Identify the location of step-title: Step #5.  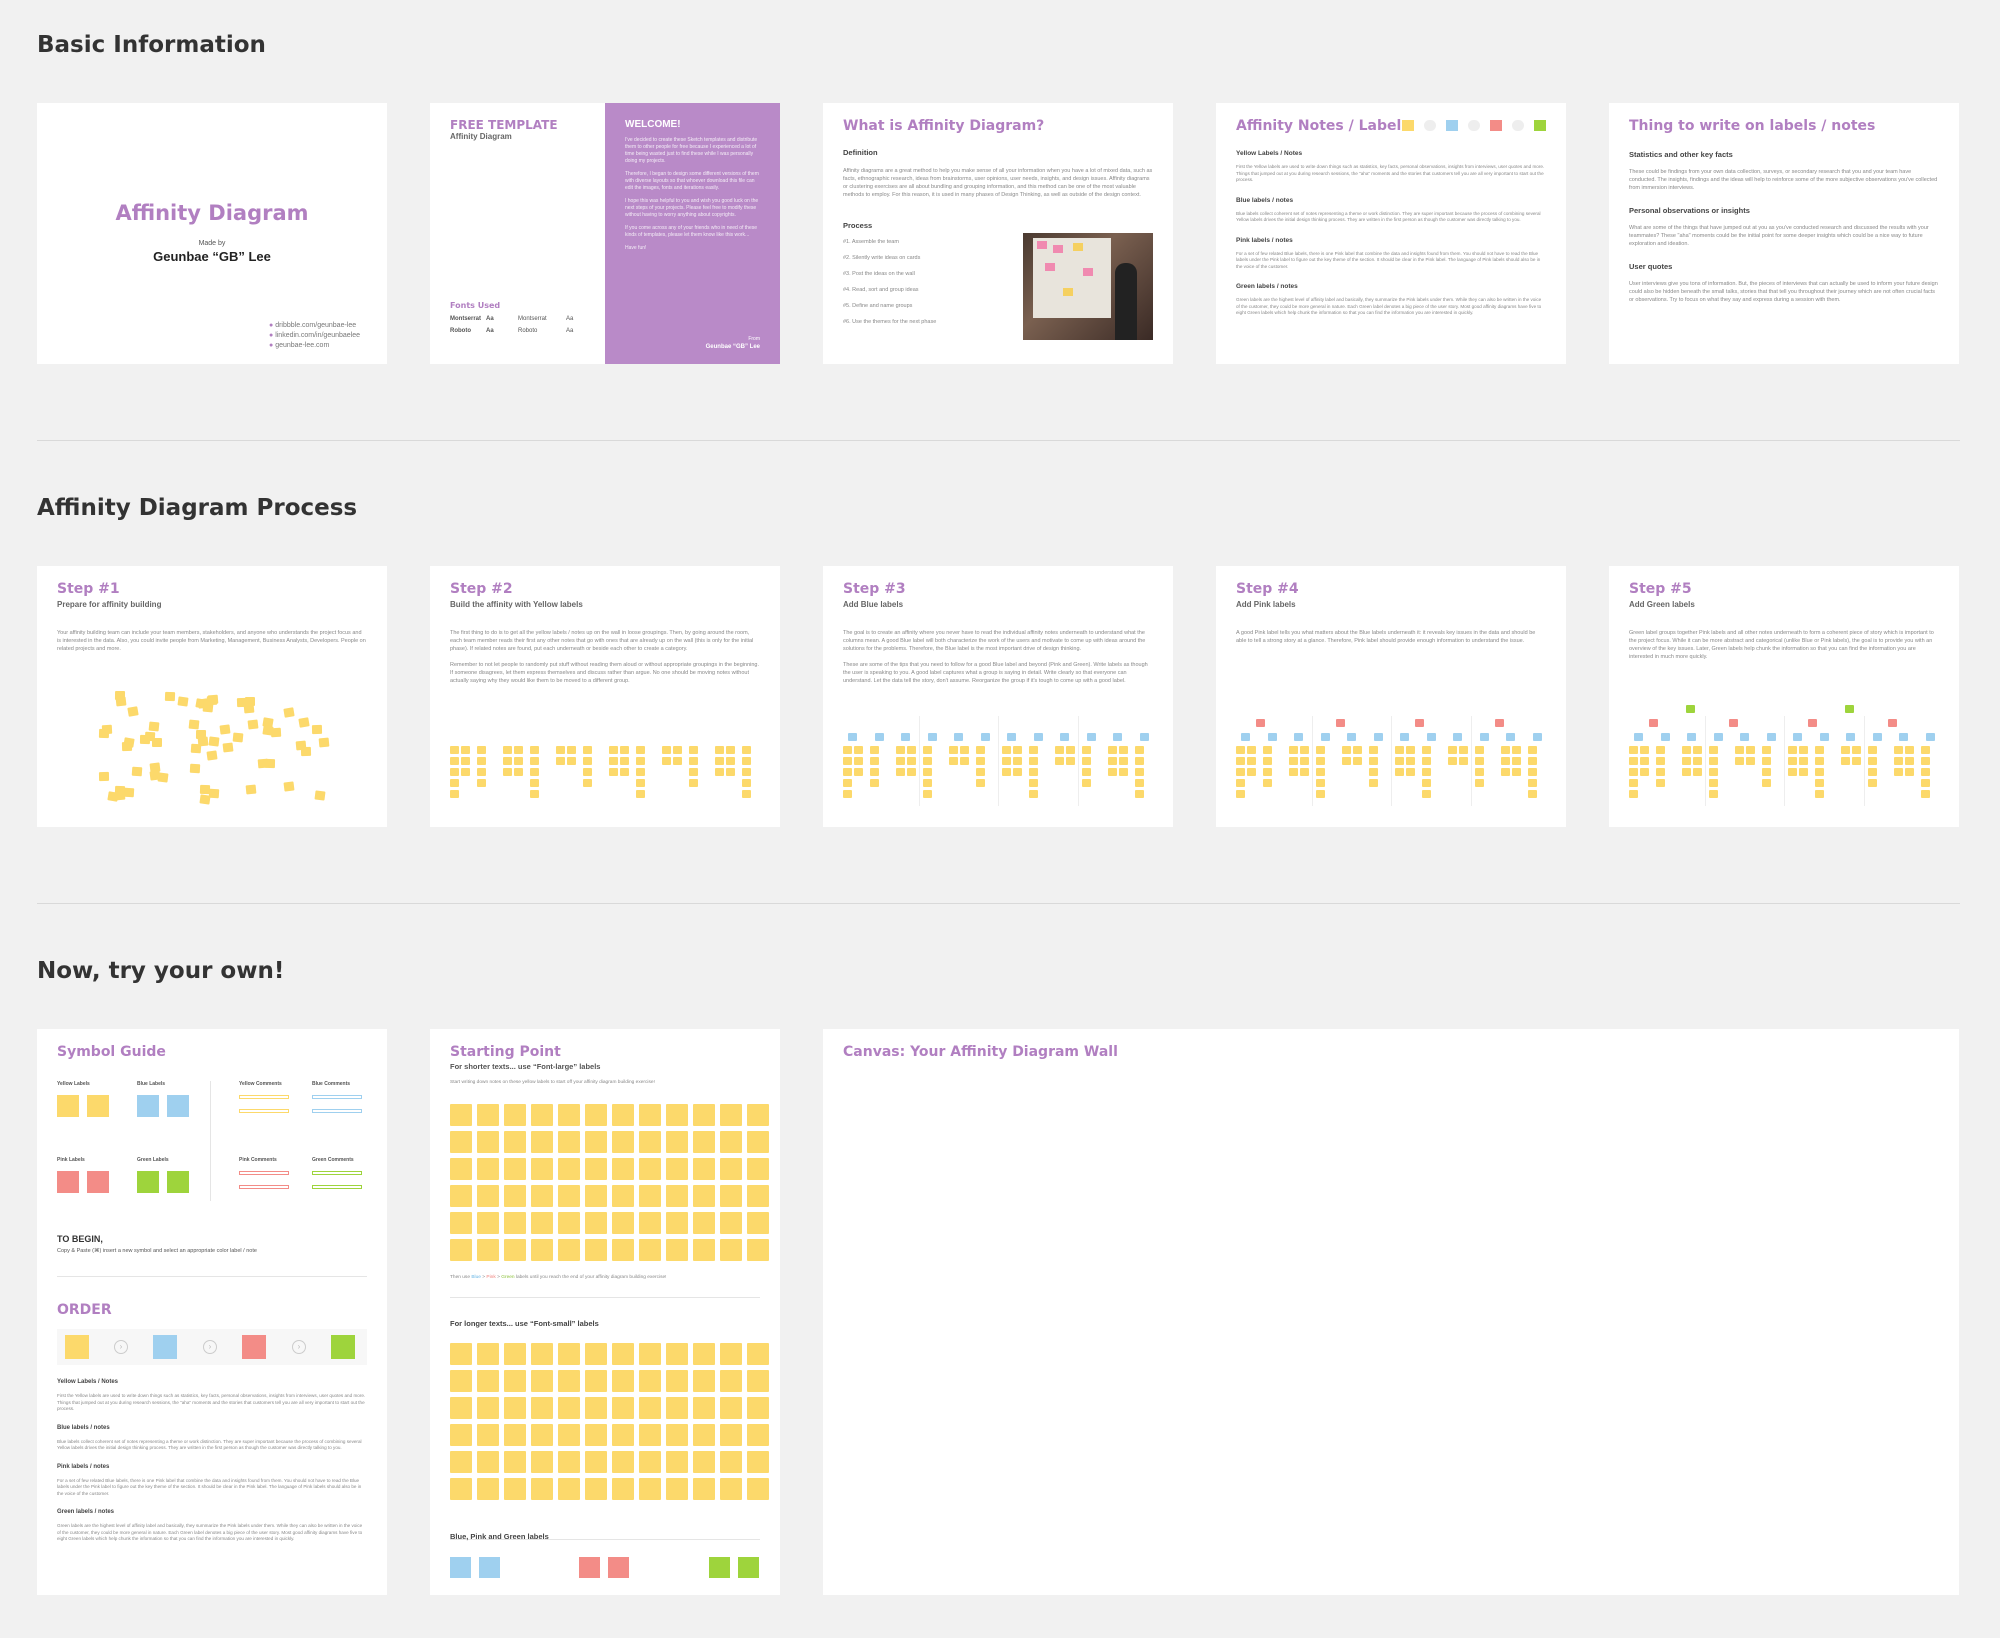
(1660, 589).